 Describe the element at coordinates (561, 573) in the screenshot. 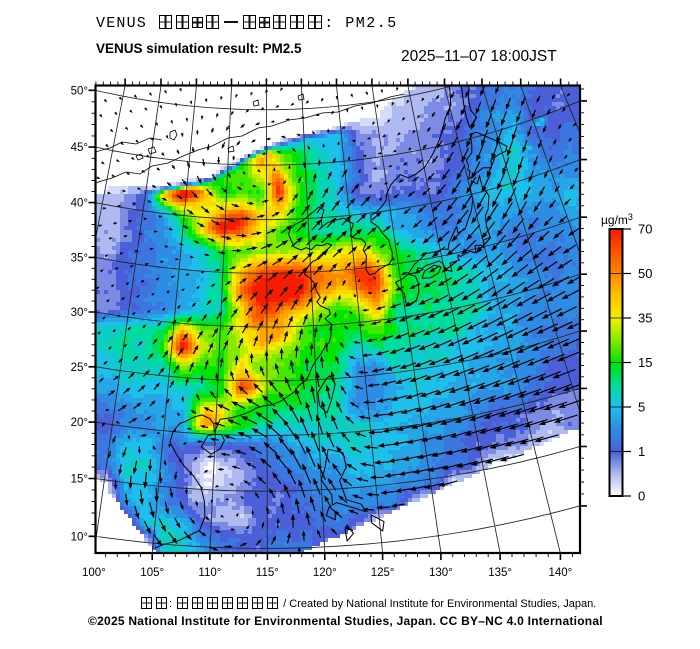

I see `svg-text: 140°` at that location.